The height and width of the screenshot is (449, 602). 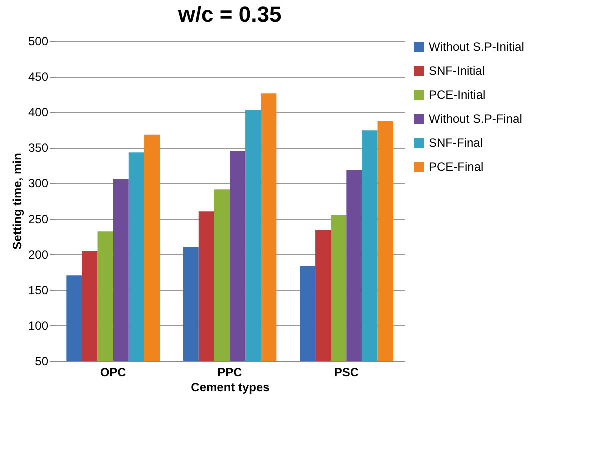 I want to click on y-tick-label: 100, so click(x=38, y=325).